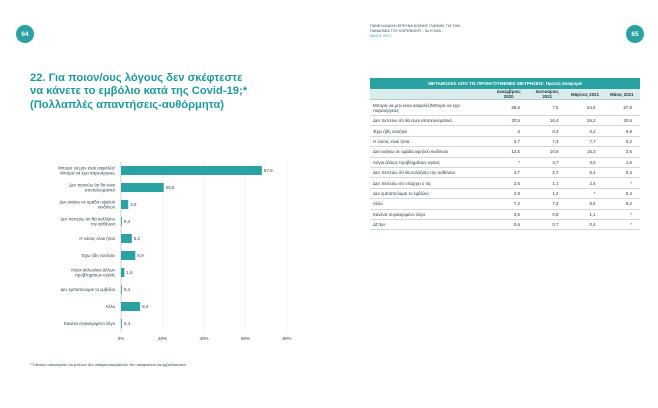 This screenshot has width=658, height=408. I want to click on table-cell: 2, so click(508, 131).